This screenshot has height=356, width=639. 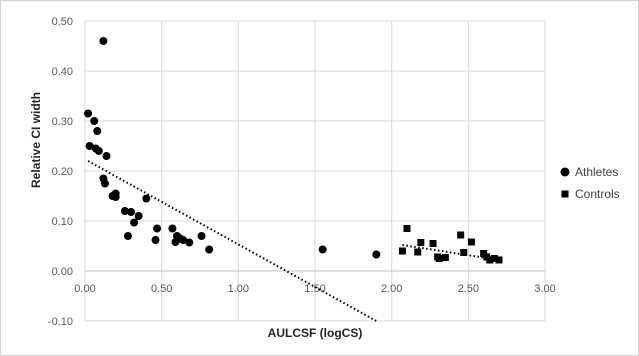 What do you see at coordinates (315, 333) in the screenshot?
I see `x-axis-title: AULCSF (logCS)` at bounding box center [315, 333].